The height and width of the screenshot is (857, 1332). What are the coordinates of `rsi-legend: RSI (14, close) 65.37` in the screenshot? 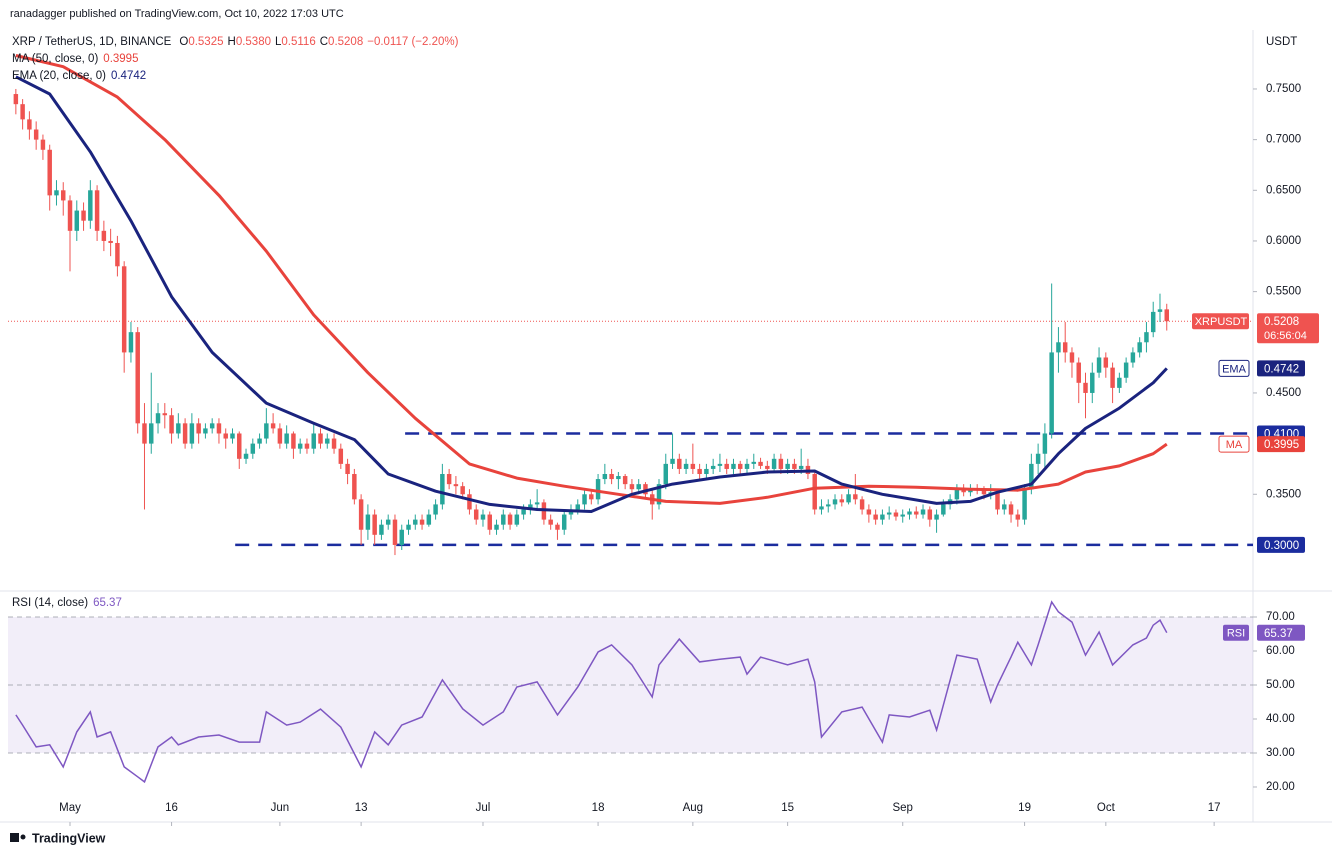 It's located at (67, 603).